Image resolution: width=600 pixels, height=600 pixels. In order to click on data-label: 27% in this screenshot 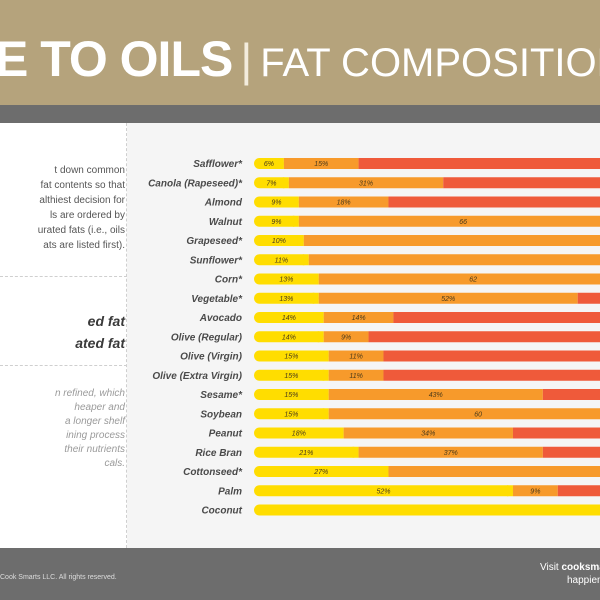, I will do `click(320, 472)`.